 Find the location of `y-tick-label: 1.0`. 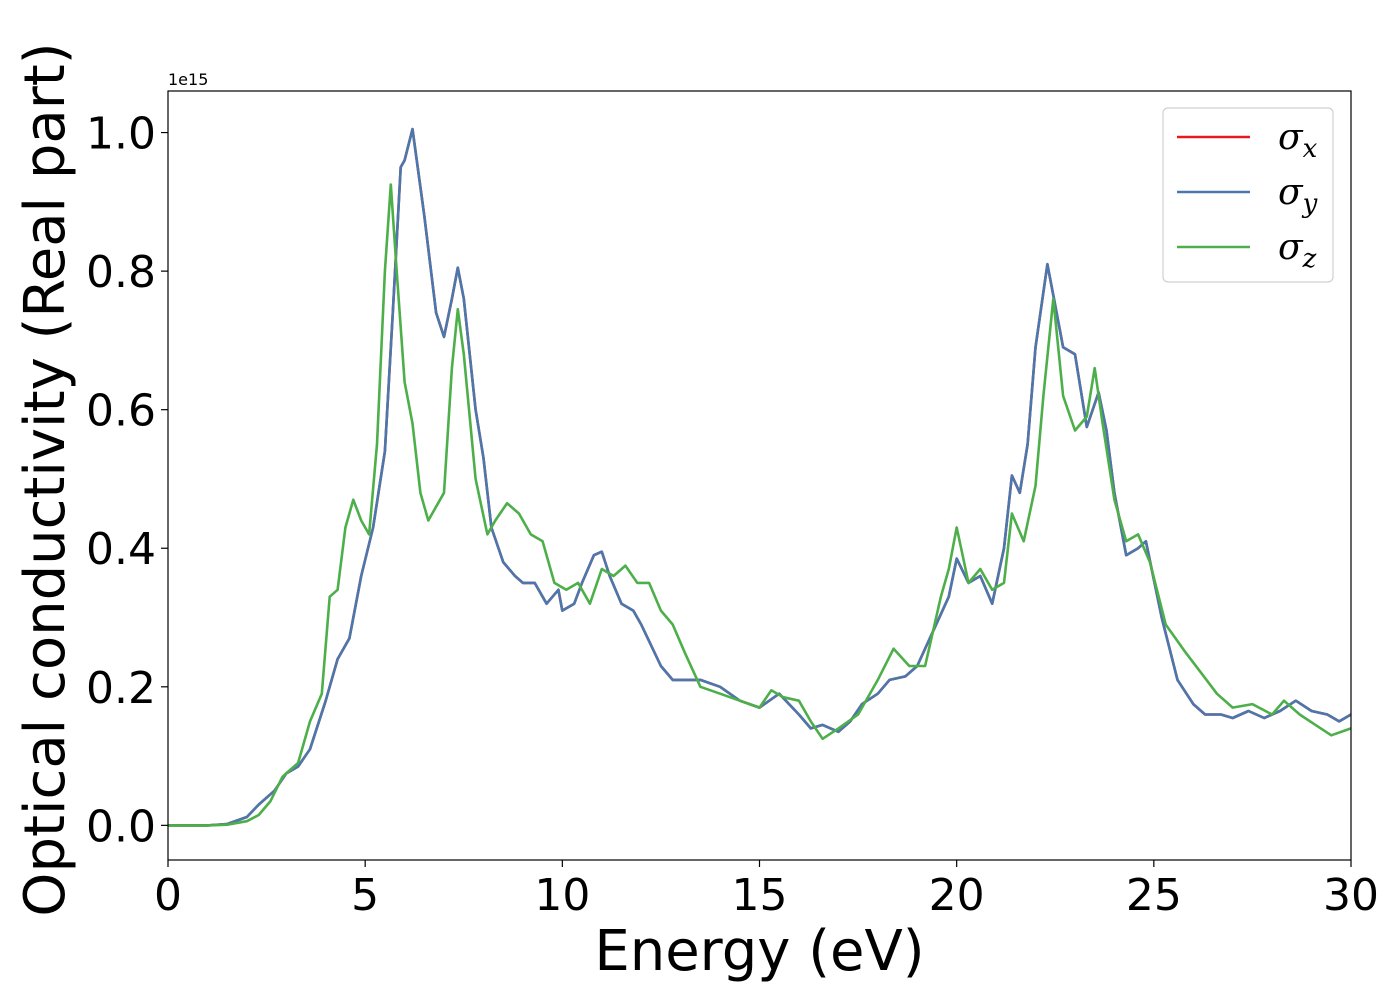

y-tick-label: 1.0 is located at coordinates (121, 134).